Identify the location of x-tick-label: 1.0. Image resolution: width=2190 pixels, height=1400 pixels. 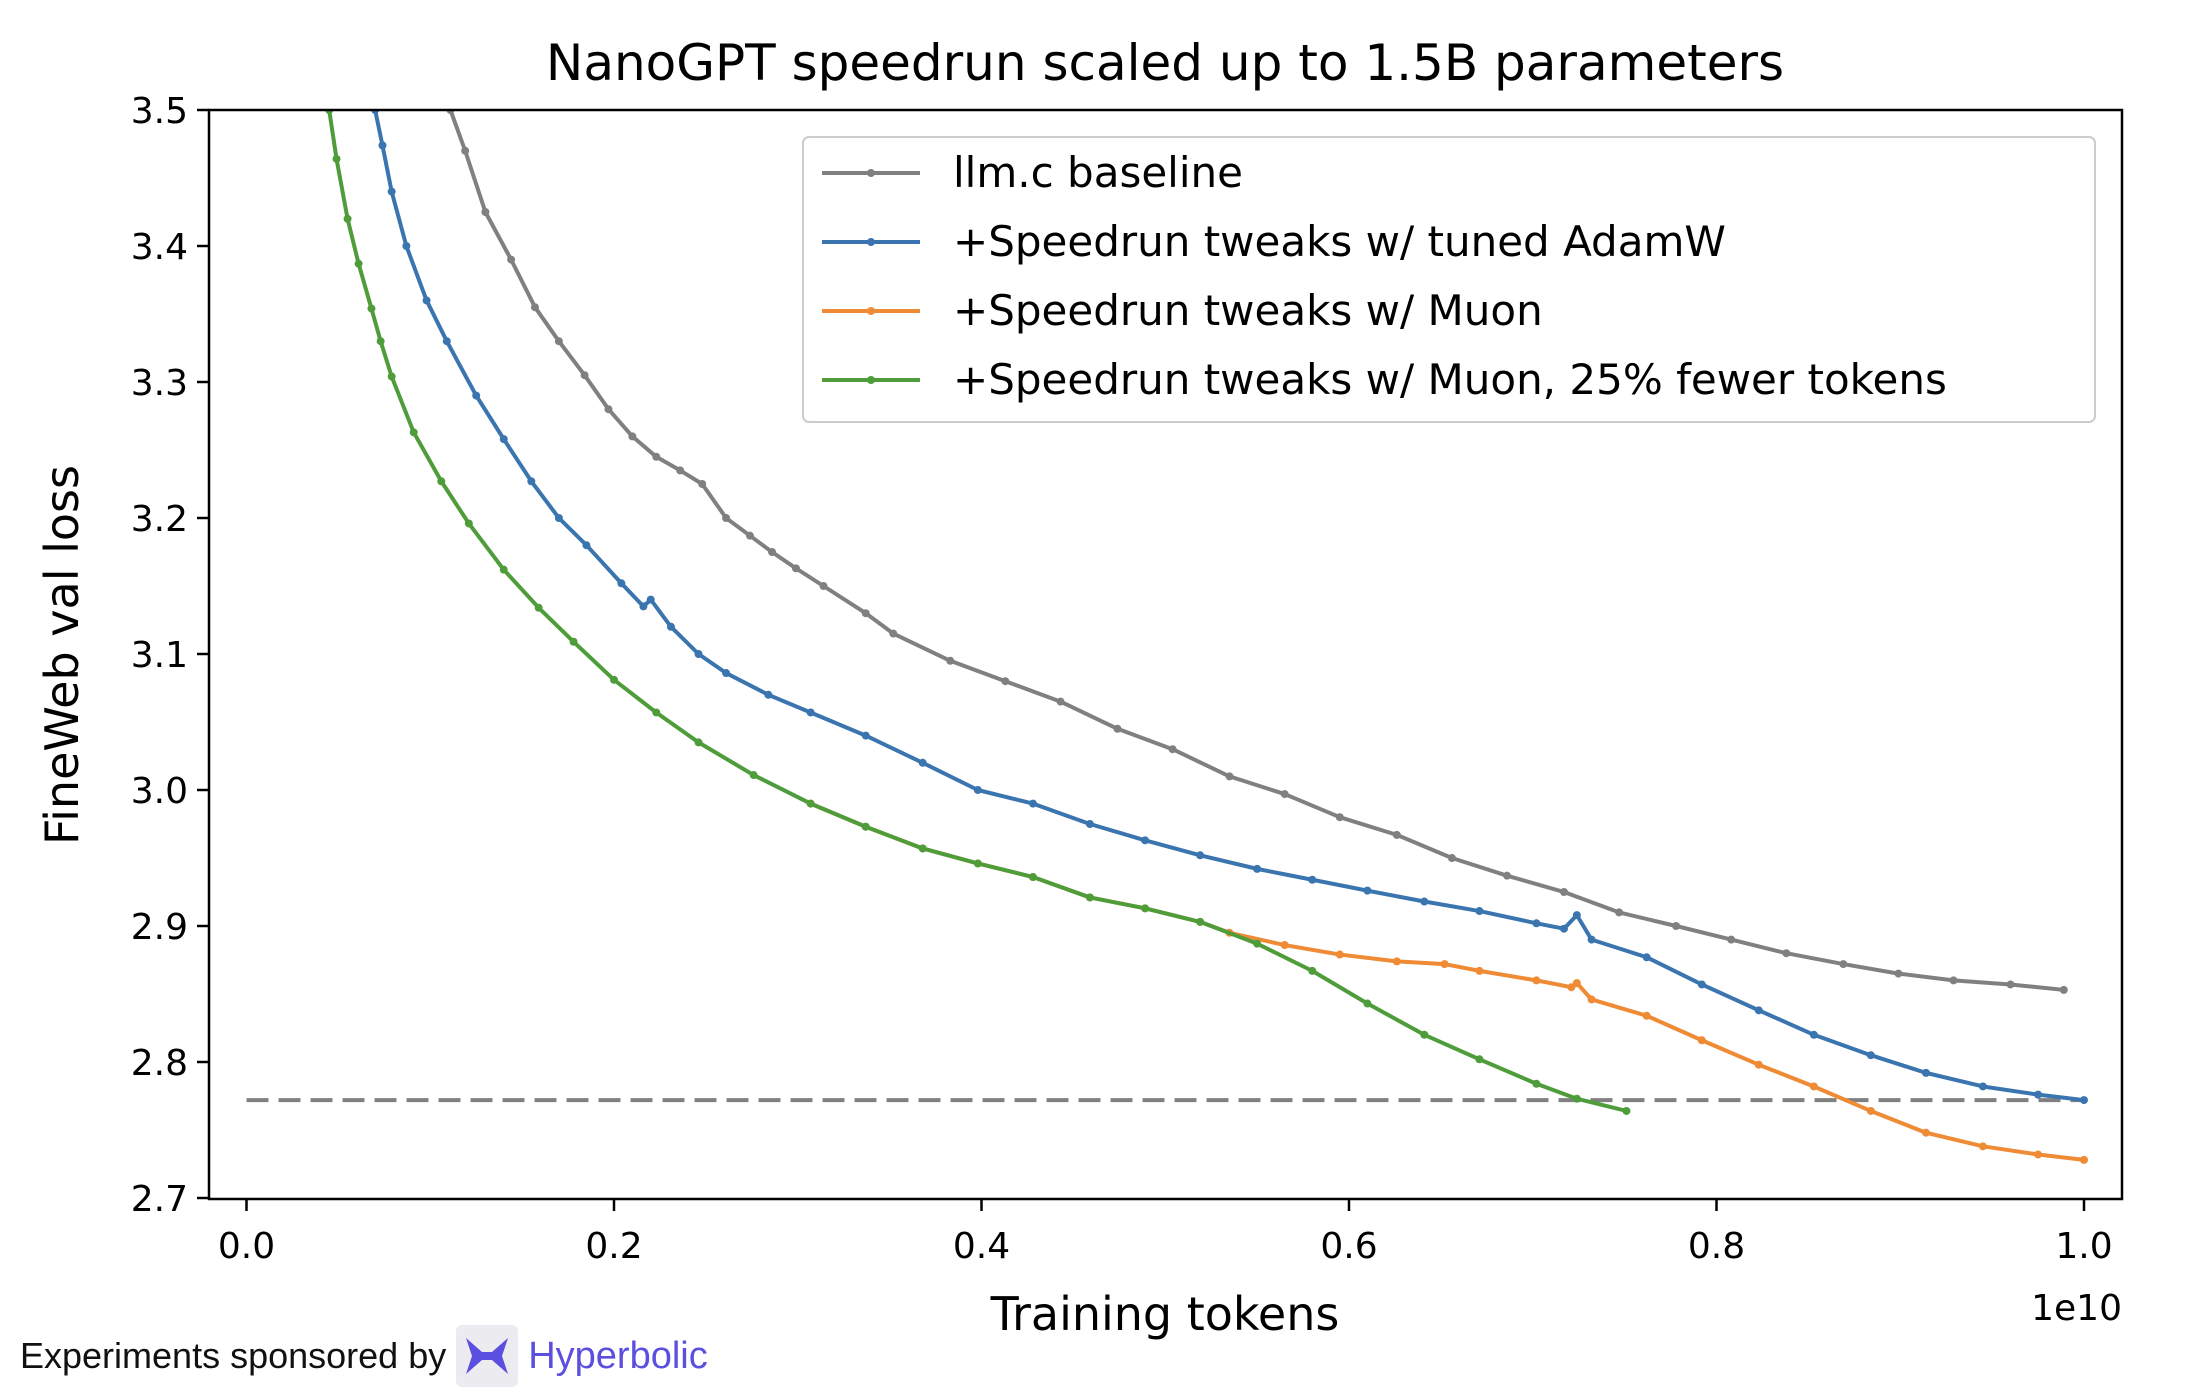
(2083, 1246).